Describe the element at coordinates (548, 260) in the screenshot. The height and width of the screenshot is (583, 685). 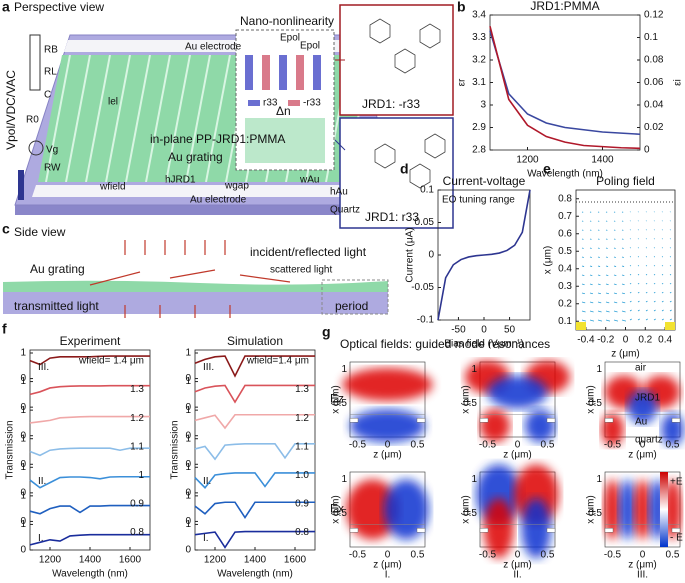
I see `y-axis-label: x (μm)` at that location.